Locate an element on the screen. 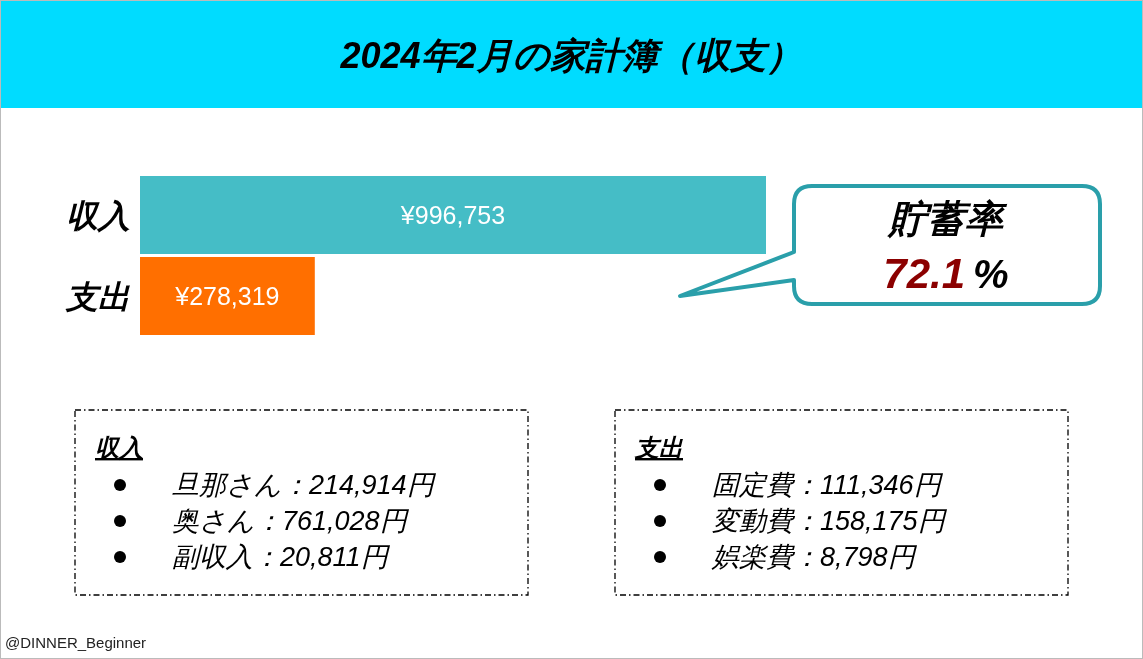 The width and height of the screenshot is (1143, 659). text: 娯楽費：8,798円 is located at coordinates (814, 557).